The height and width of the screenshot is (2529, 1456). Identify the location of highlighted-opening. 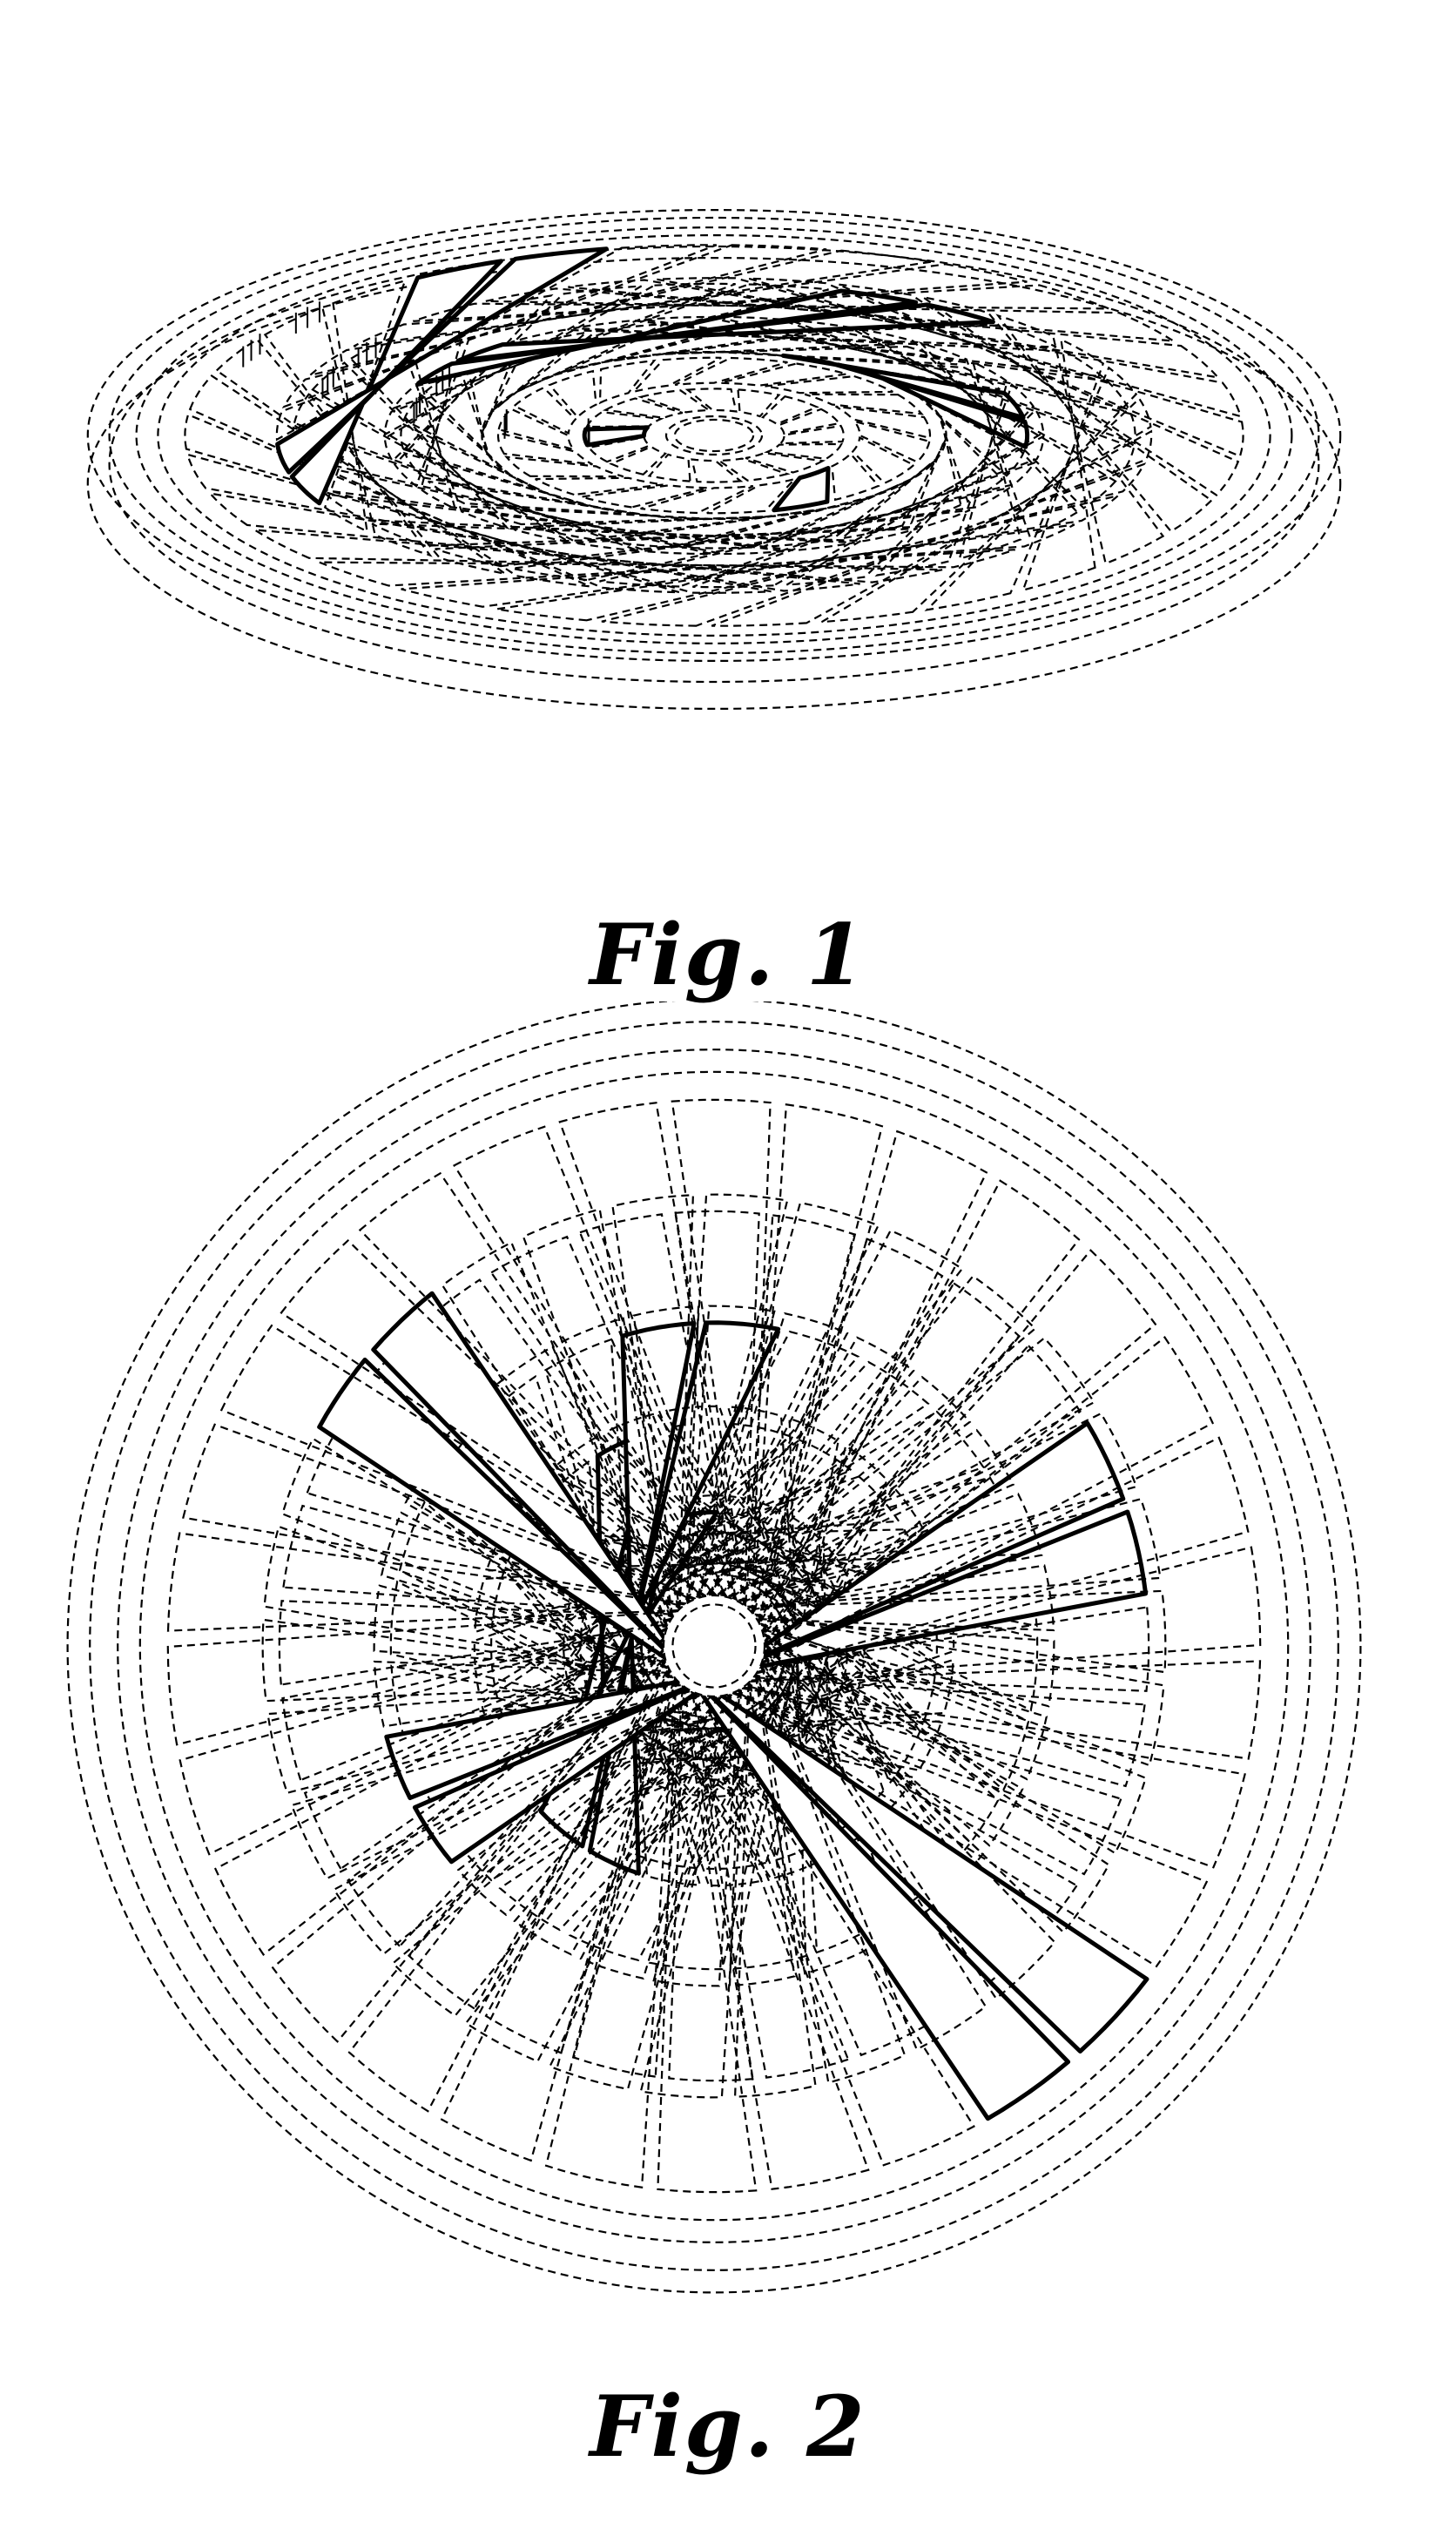
(615, 437).